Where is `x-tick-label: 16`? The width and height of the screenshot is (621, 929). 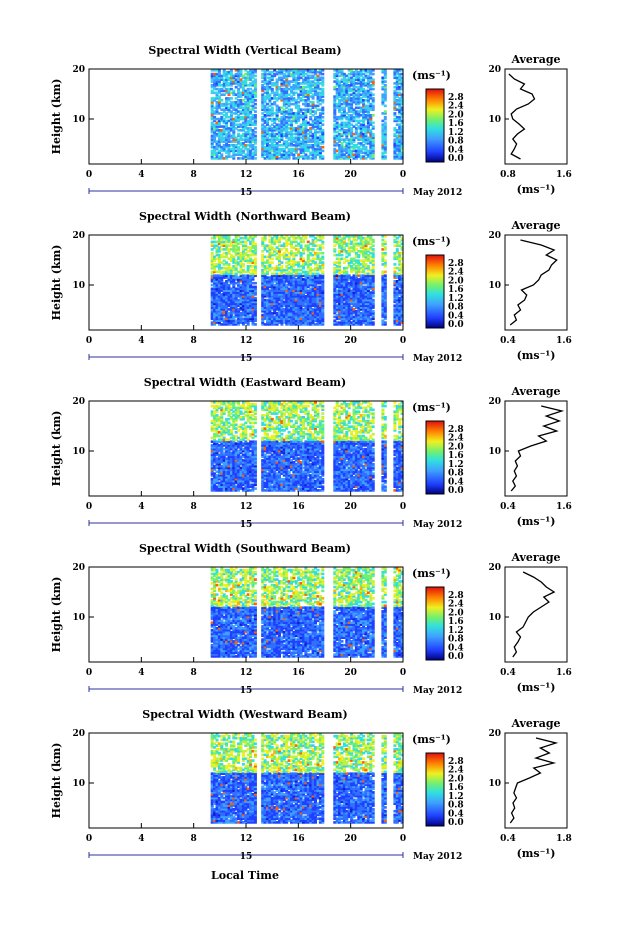 x-tick-label: 16 is located at coordinates (298, 175).